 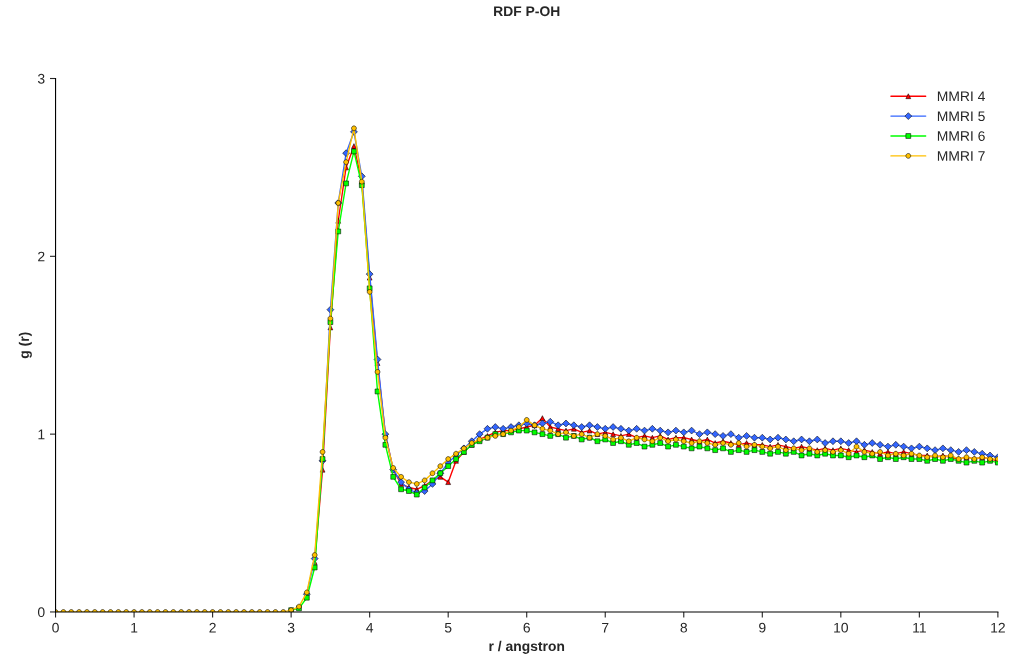 I want to click on x-tick-label: 12, so click(x=998, y=627).